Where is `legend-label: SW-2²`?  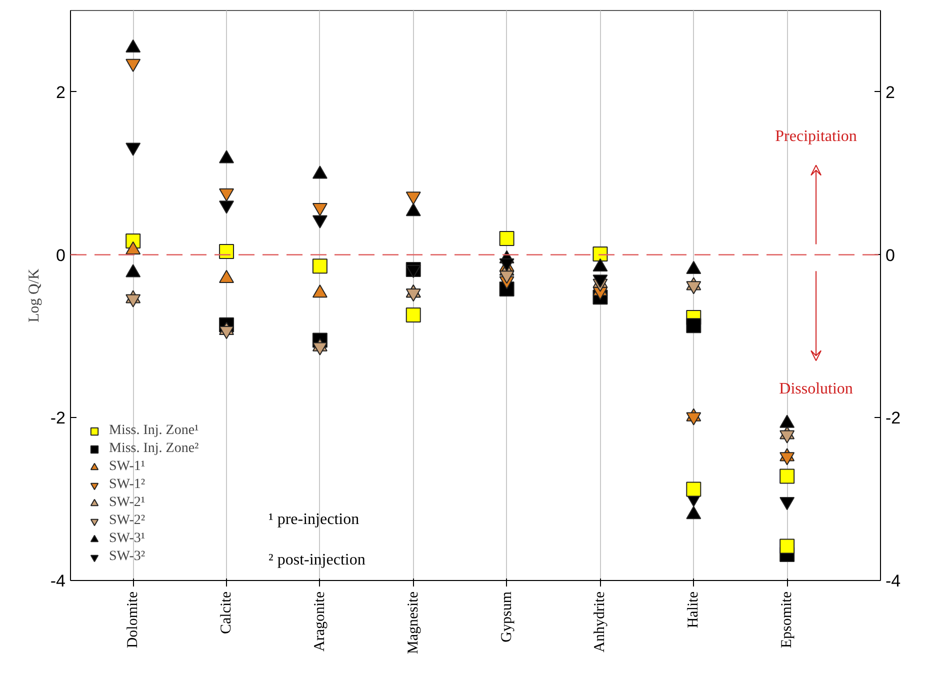 legend-label: SW-2² is located at coordinates (127, 521).